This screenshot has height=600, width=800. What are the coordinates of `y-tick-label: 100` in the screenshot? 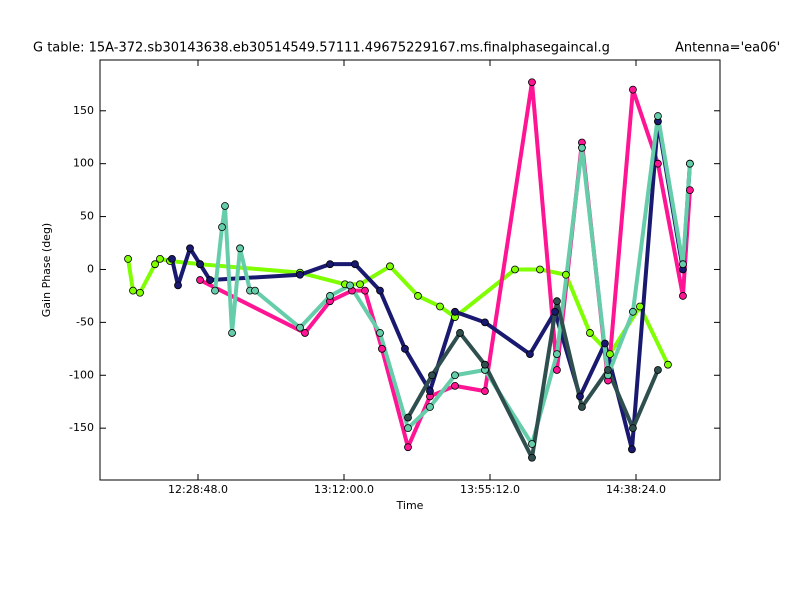 It's located at (83, 163).